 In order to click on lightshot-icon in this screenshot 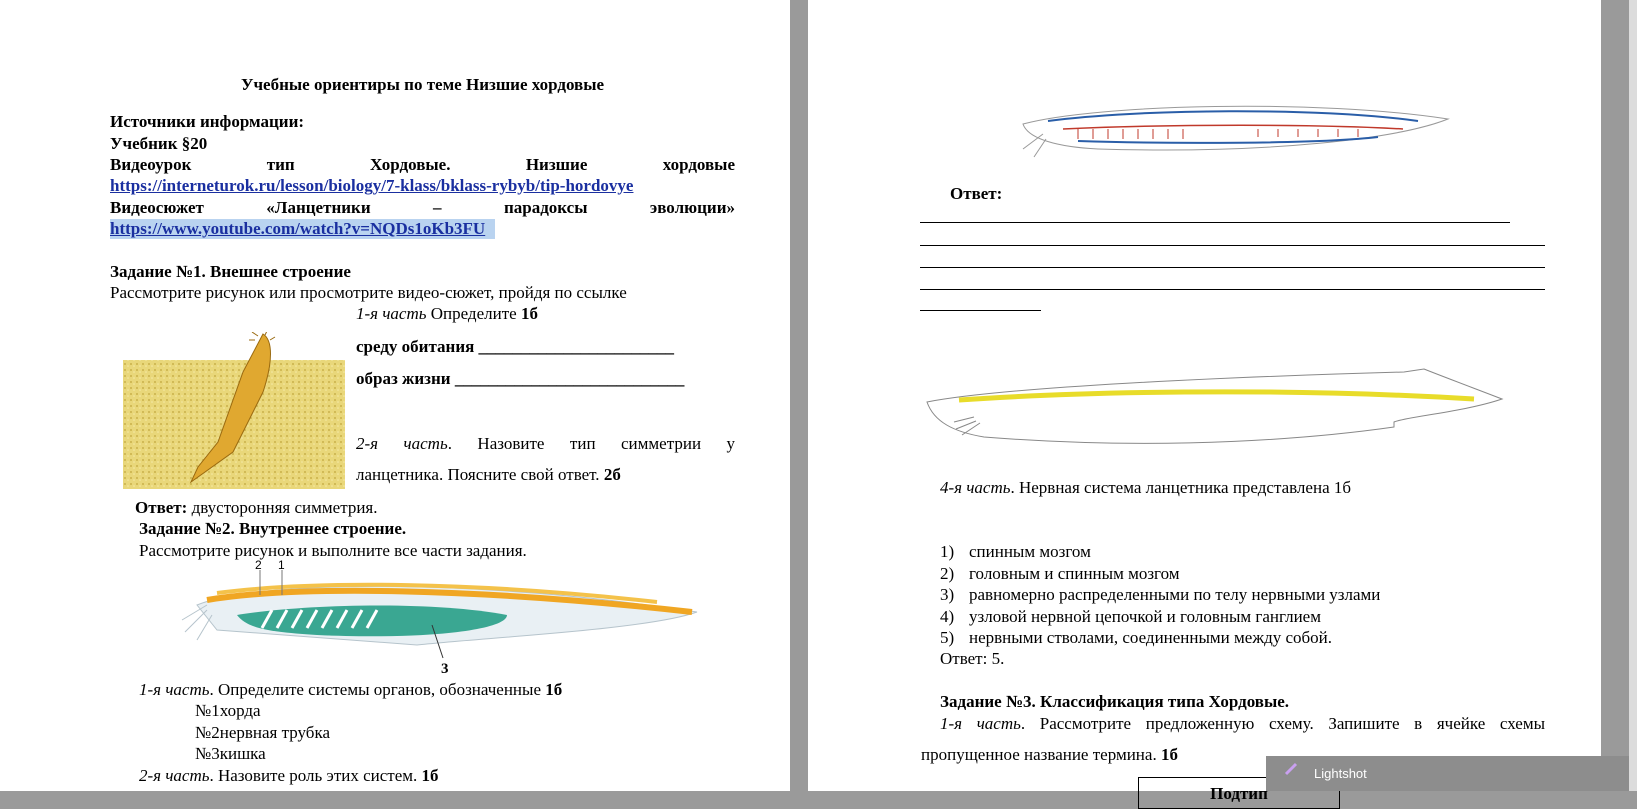, I will do `click(1291, 769)`.